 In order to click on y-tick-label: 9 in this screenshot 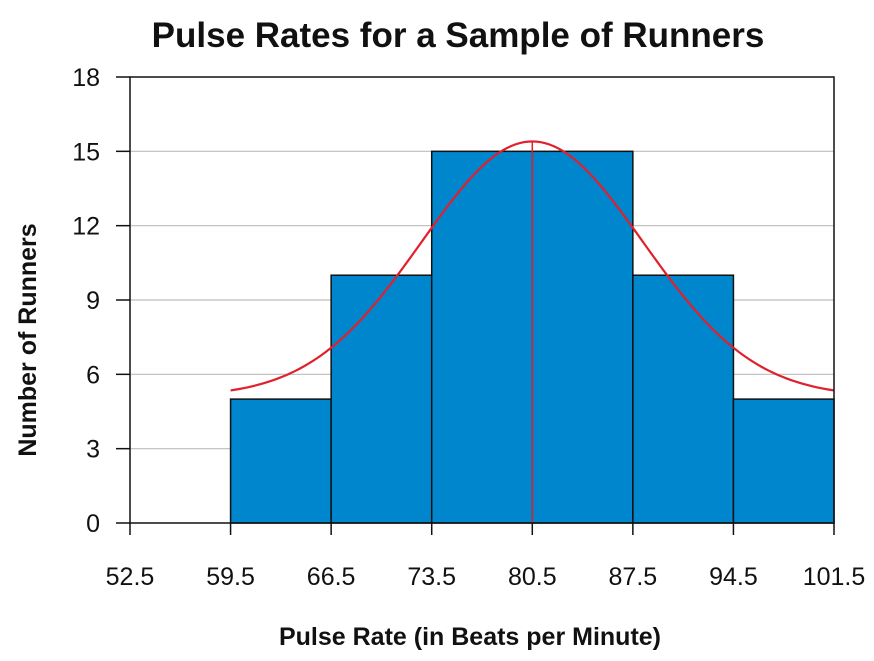, I will do `click(93, 301)`.